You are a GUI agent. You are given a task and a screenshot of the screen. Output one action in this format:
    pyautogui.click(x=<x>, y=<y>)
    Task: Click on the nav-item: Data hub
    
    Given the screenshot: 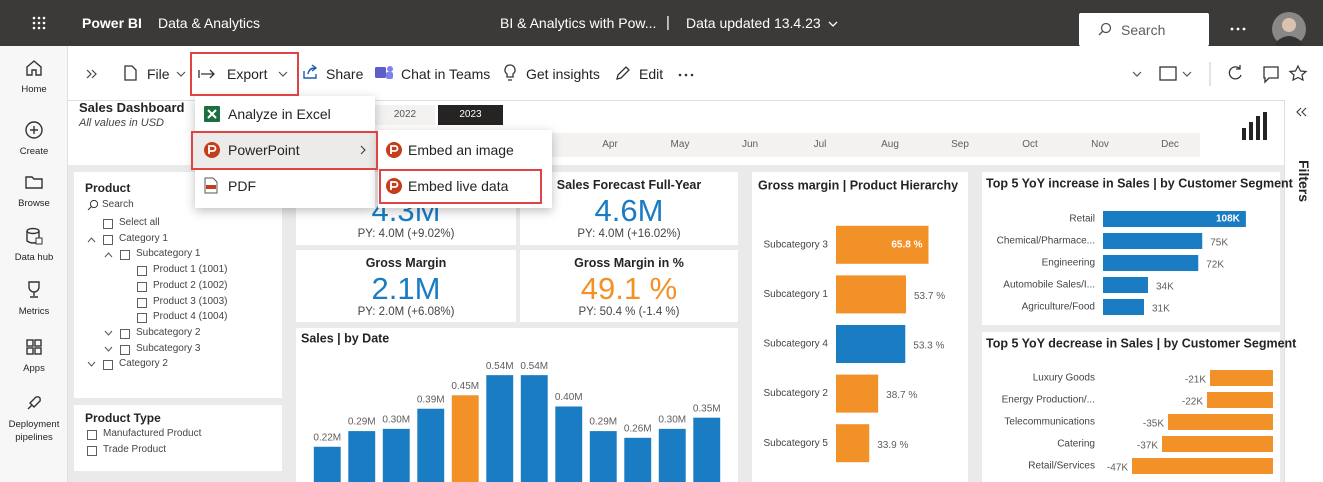 What is the action you would take?
    pyautogui.click(x=34, y=257)
    